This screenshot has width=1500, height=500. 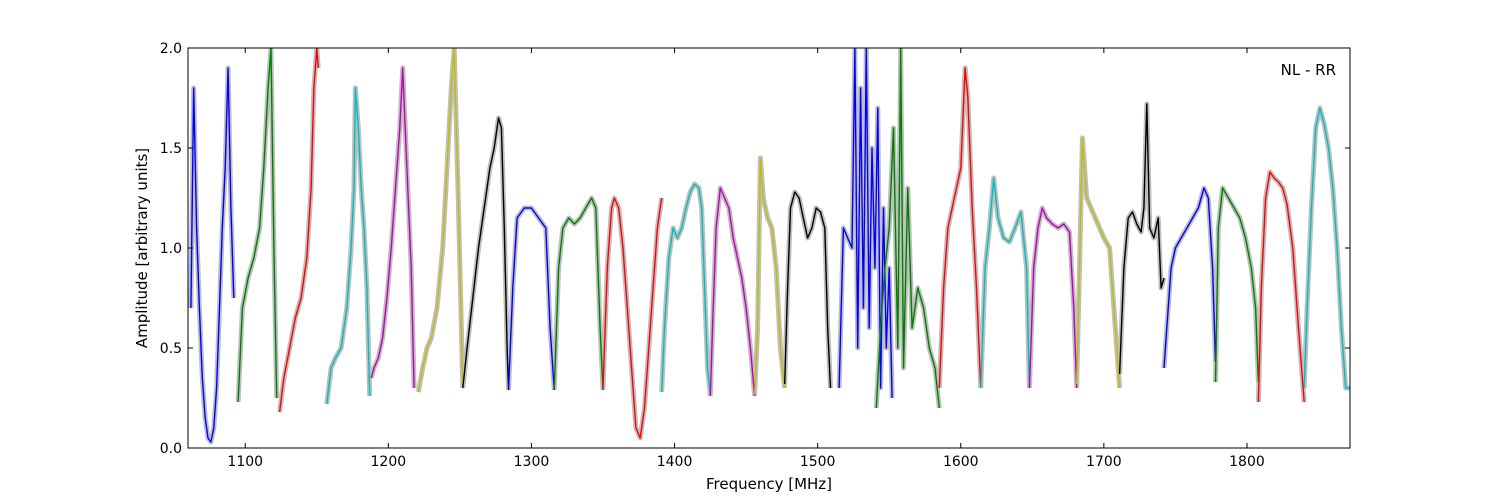 I want to click on y-tick-label: 0.0, so click(x=171, y=449).